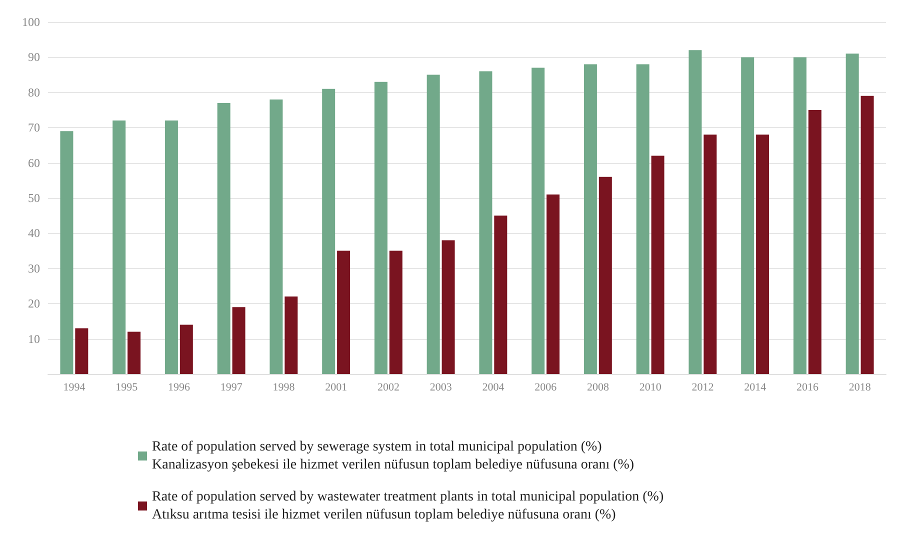  What do you see at coordinates (34, 303) in the screenshot?
I see `y-tick-label: 20` at bounding box center [34, 303].